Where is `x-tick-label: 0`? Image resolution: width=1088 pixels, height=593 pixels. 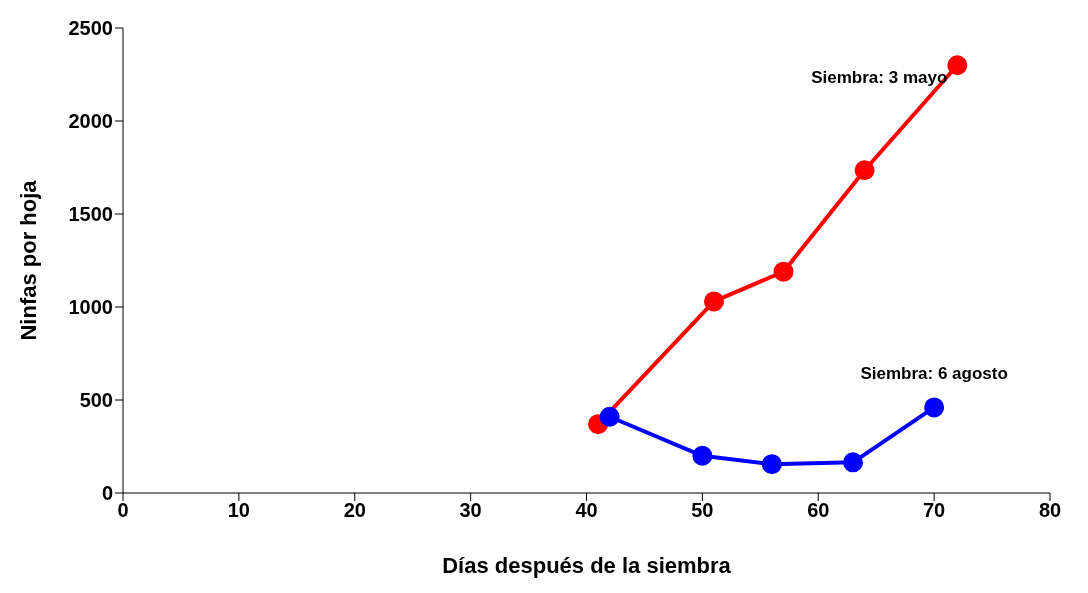
x-tick-label: 0 is located at coordinates (123, 510).